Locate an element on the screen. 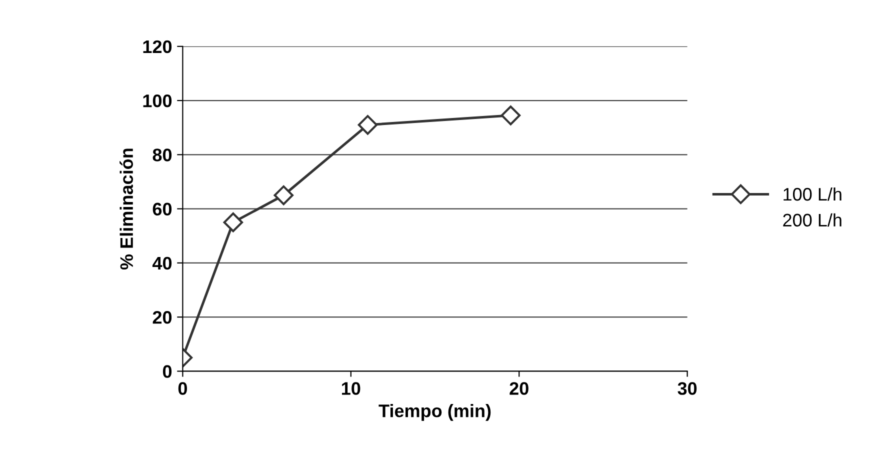 The width and height of the screenshot is (870, 464). x-tick-label: 30 is located at coordinates (687, 388).